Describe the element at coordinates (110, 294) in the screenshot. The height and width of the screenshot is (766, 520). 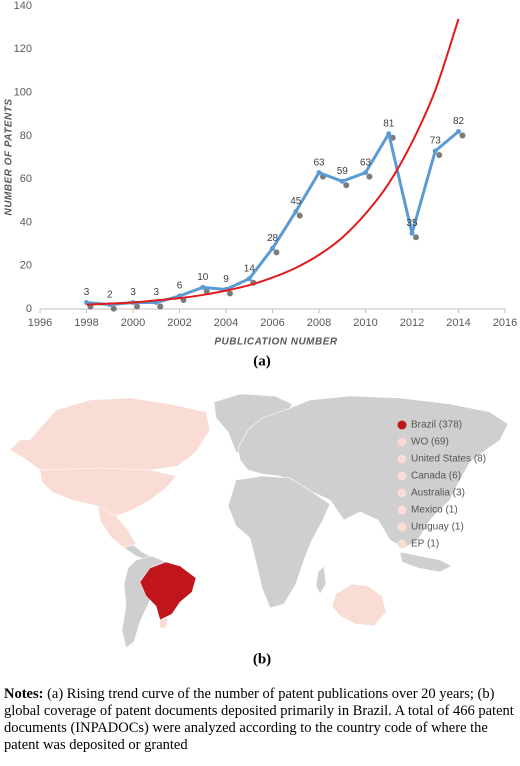
I see `value-label: 2` at that location.